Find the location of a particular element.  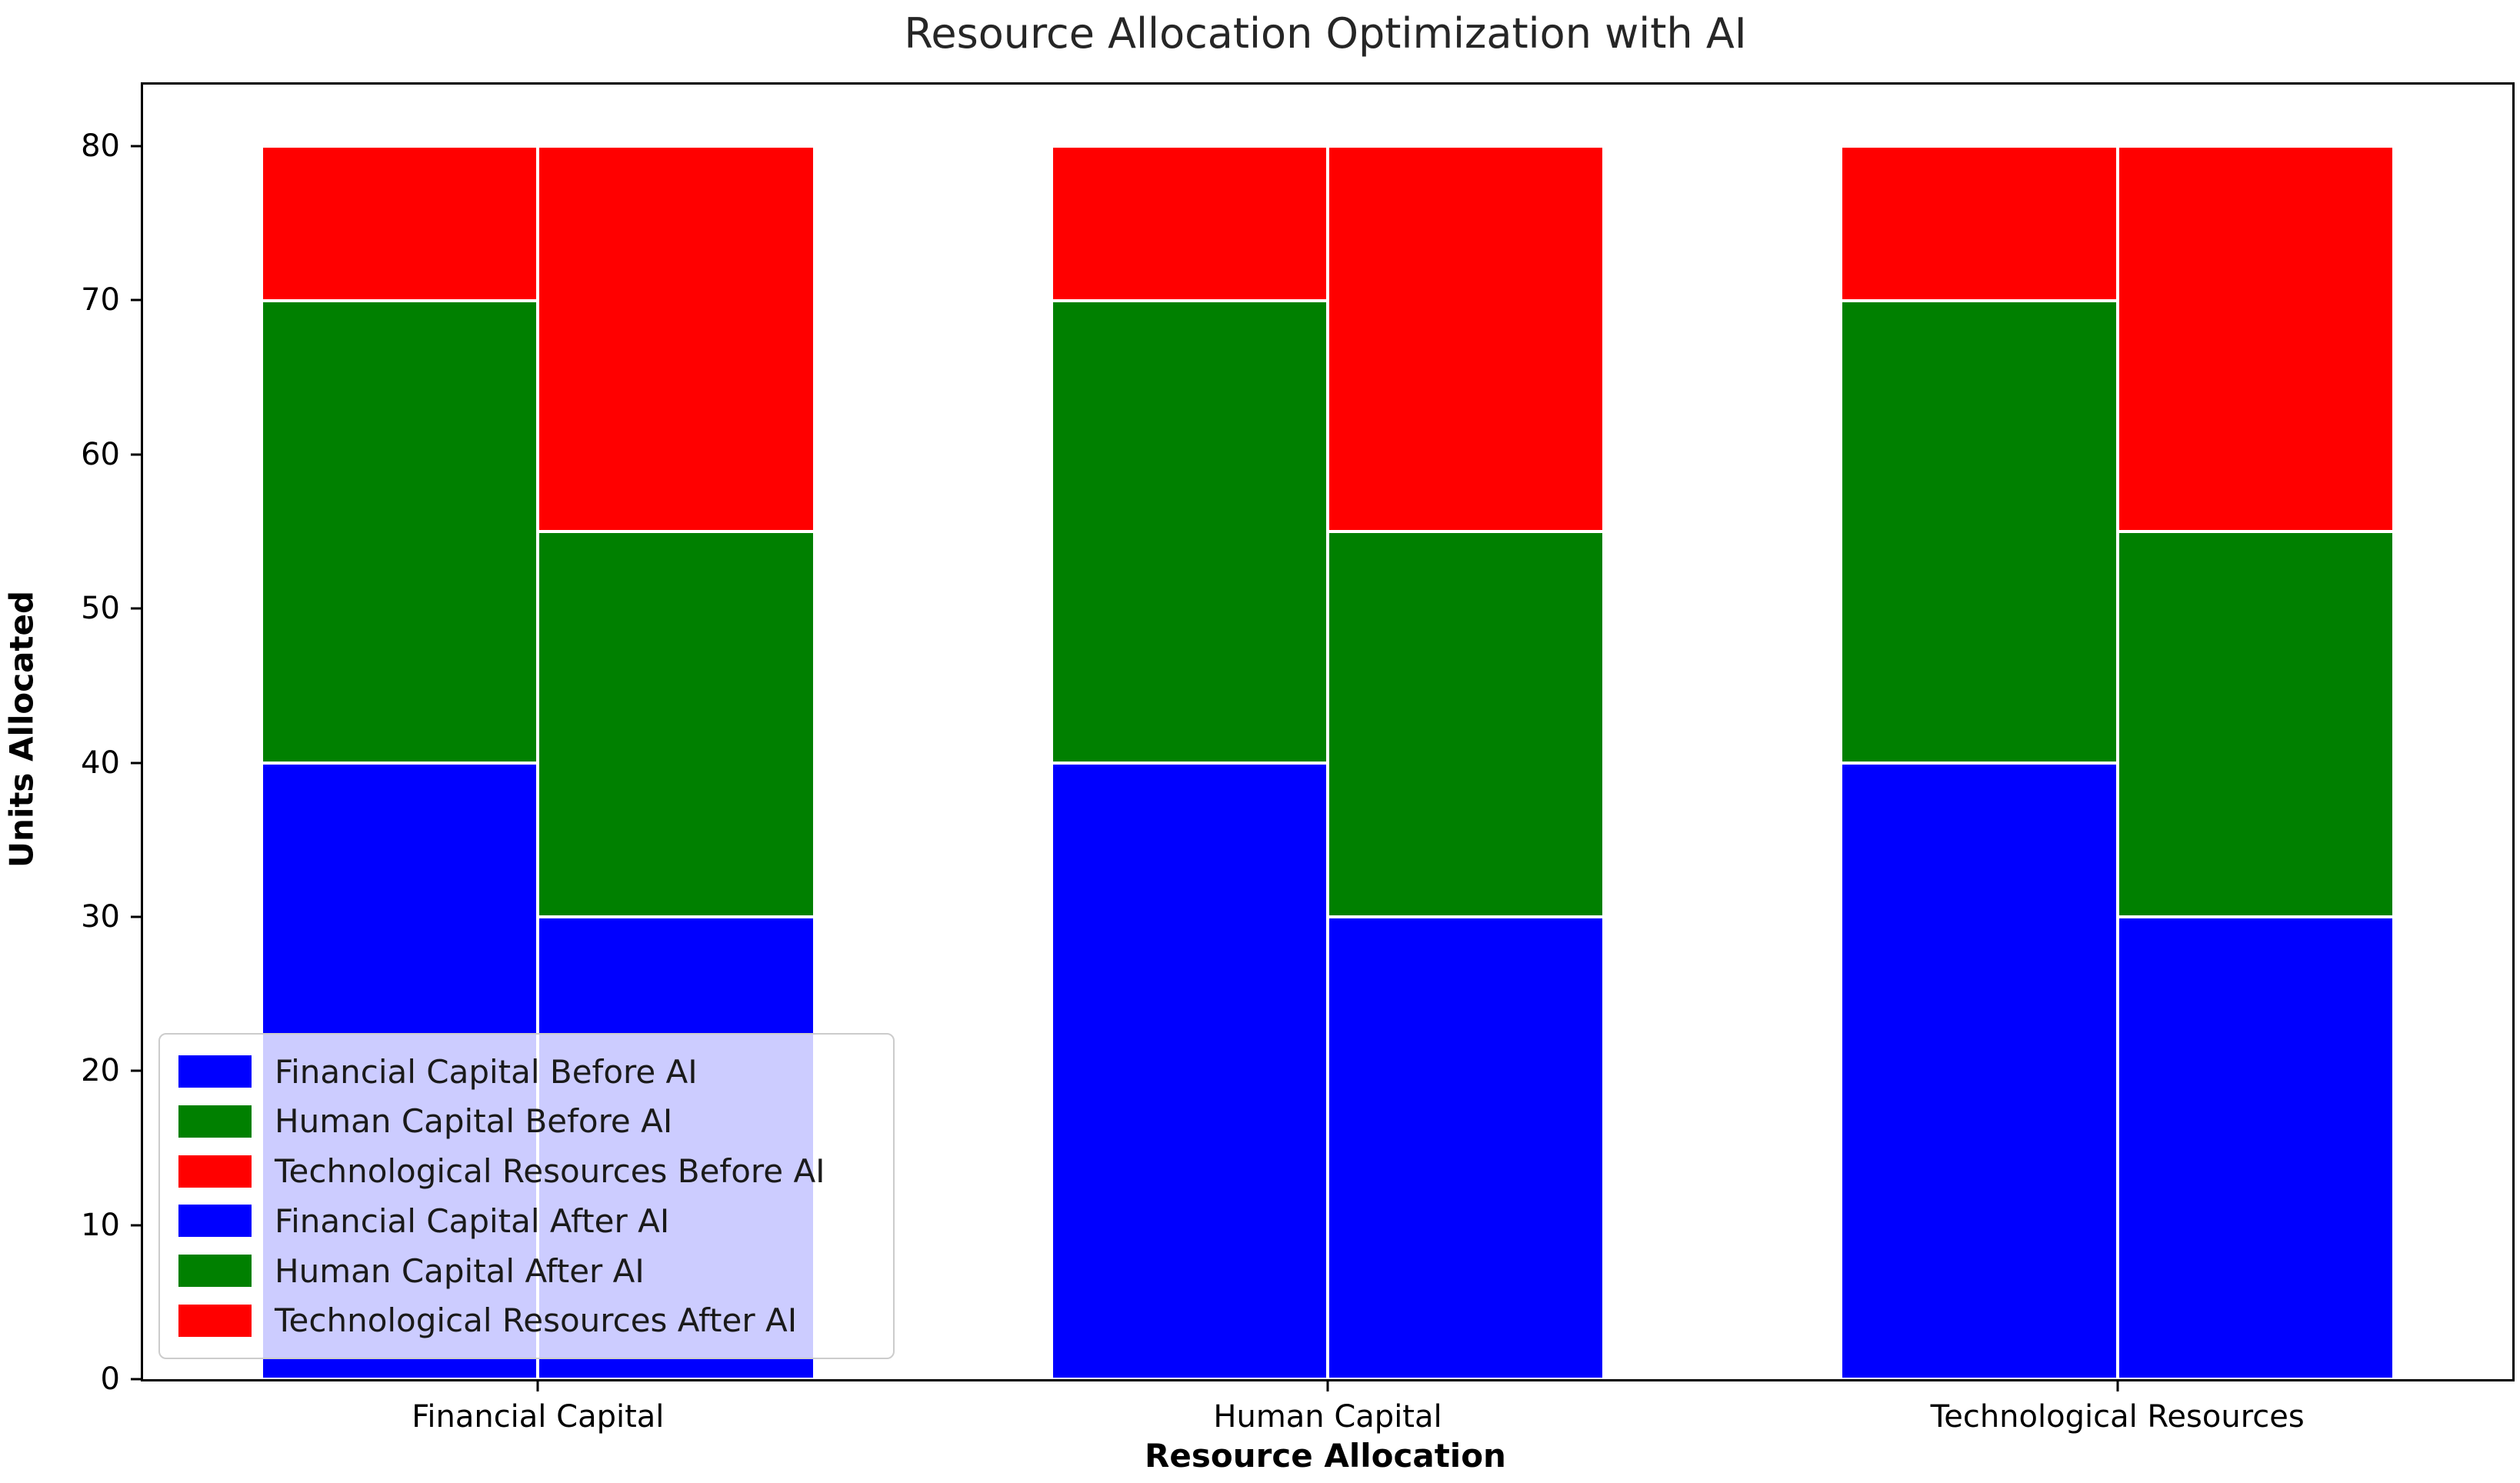

y-tick-label: 20 is located at coordinates (101, 1071).